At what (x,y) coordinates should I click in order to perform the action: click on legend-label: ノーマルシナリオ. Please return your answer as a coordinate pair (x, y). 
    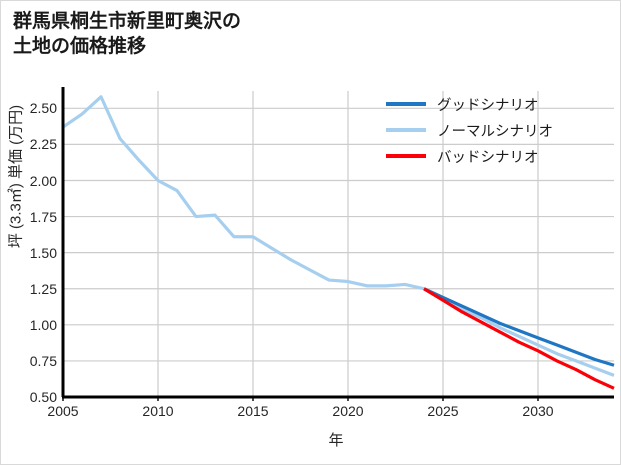
    Looking at the image, I should click on (495, 131).